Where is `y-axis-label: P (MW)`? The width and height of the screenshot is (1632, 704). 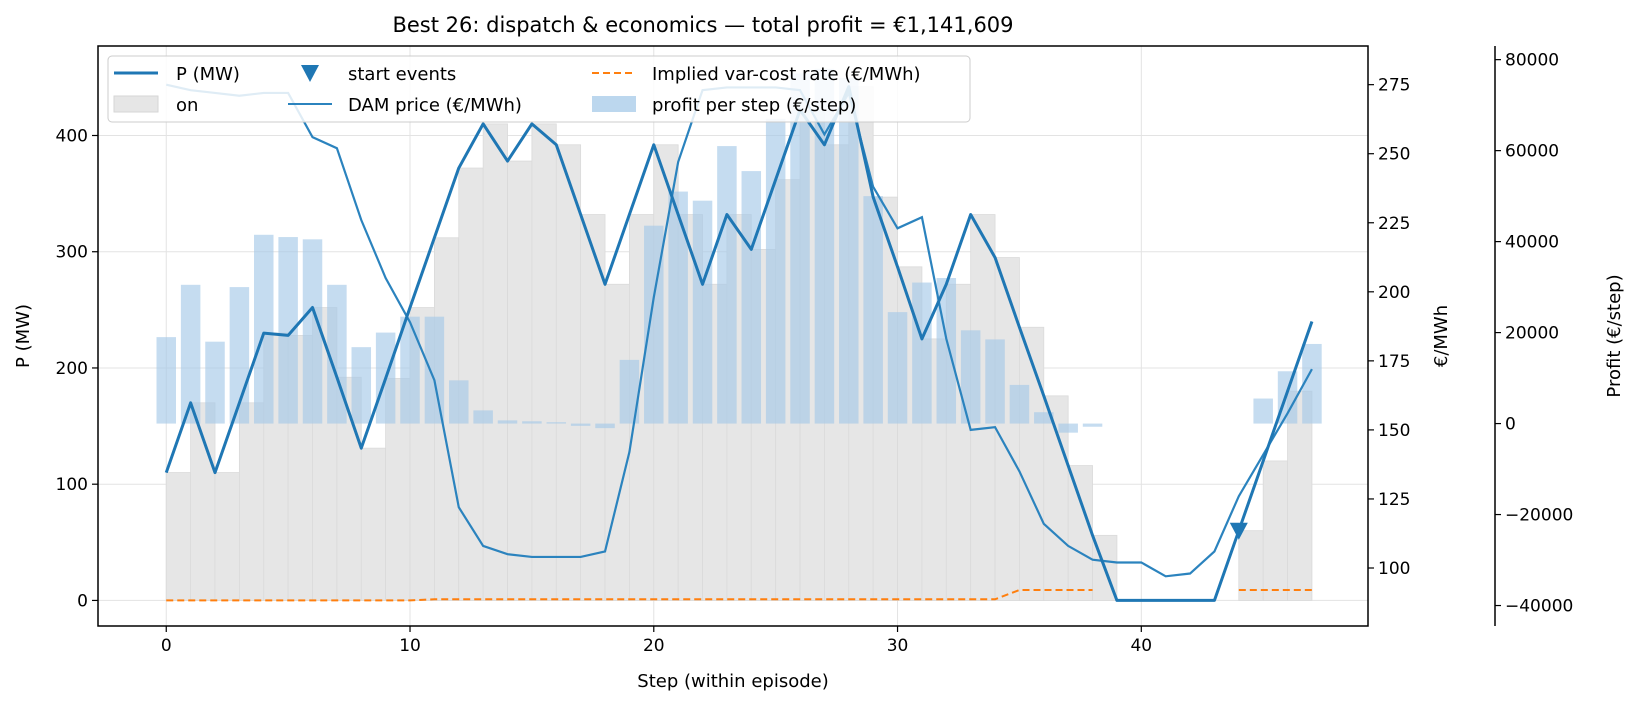
y-axis-label: P (MW) is located at coordinates (23, 336).